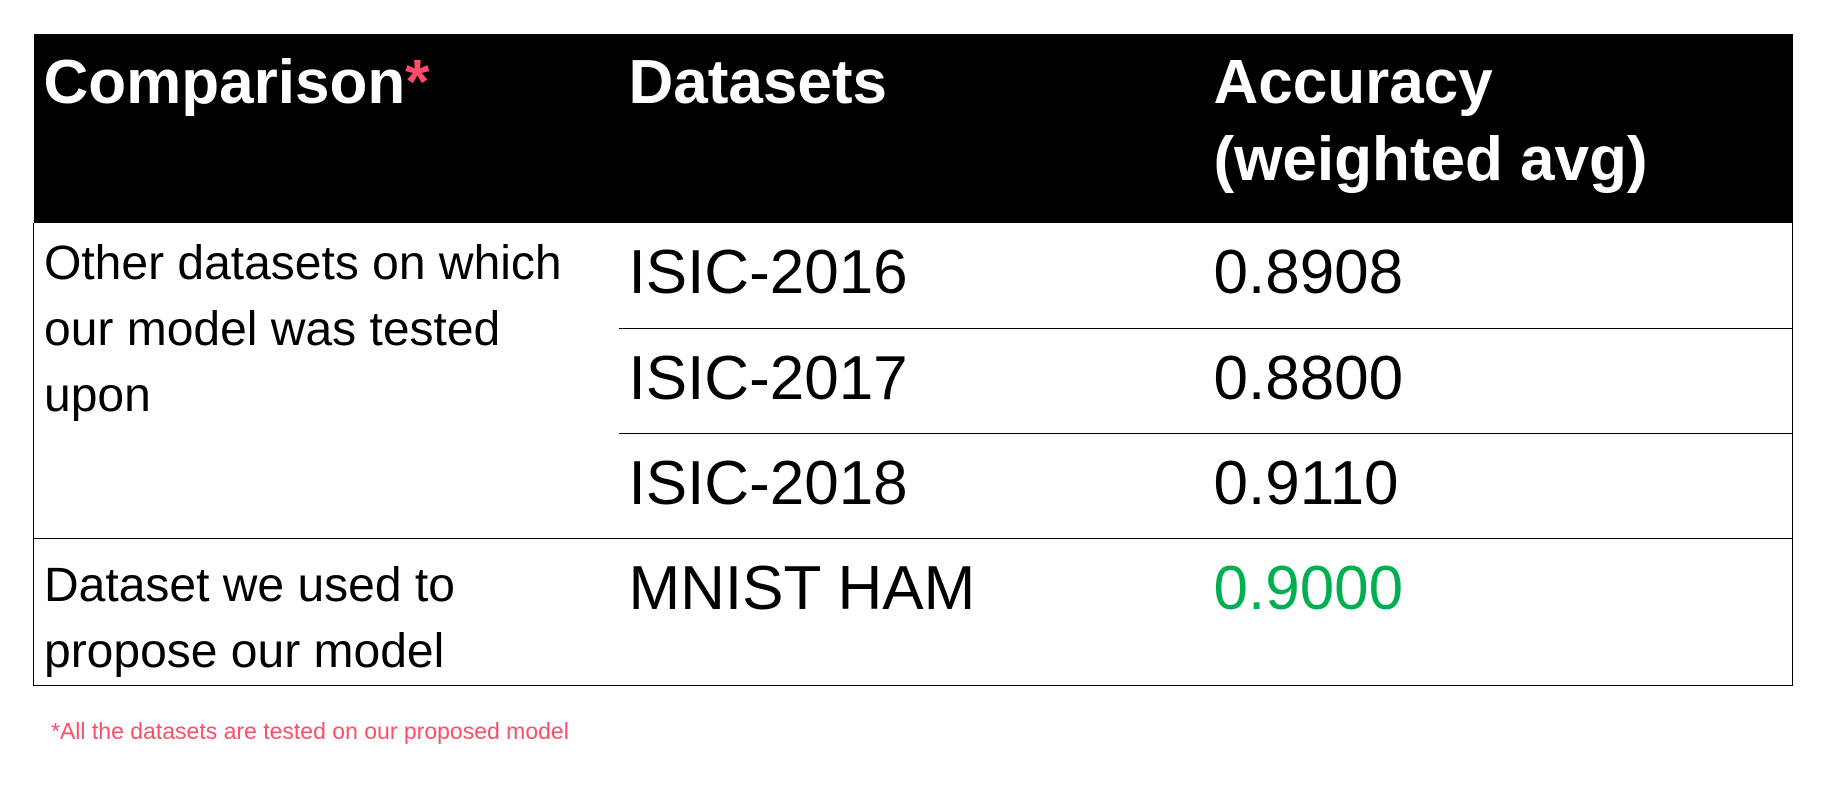 This screenshot has width=1829, height=791. I want to click on accuracy-cell: 0.8908, so click(1498, 275).